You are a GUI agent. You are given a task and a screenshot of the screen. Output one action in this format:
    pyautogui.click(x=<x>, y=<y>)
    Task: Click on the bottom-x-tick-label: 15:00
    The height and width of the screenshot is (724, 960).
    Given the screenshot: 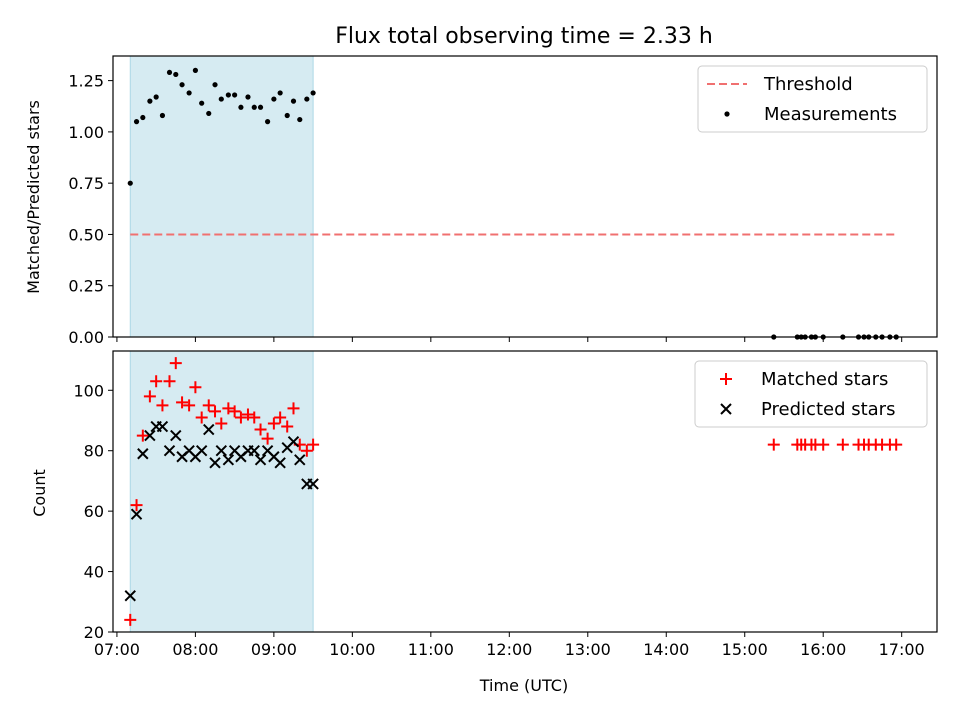 What is the action you would take?
    pyautogui.click(x=745, y=649)
    